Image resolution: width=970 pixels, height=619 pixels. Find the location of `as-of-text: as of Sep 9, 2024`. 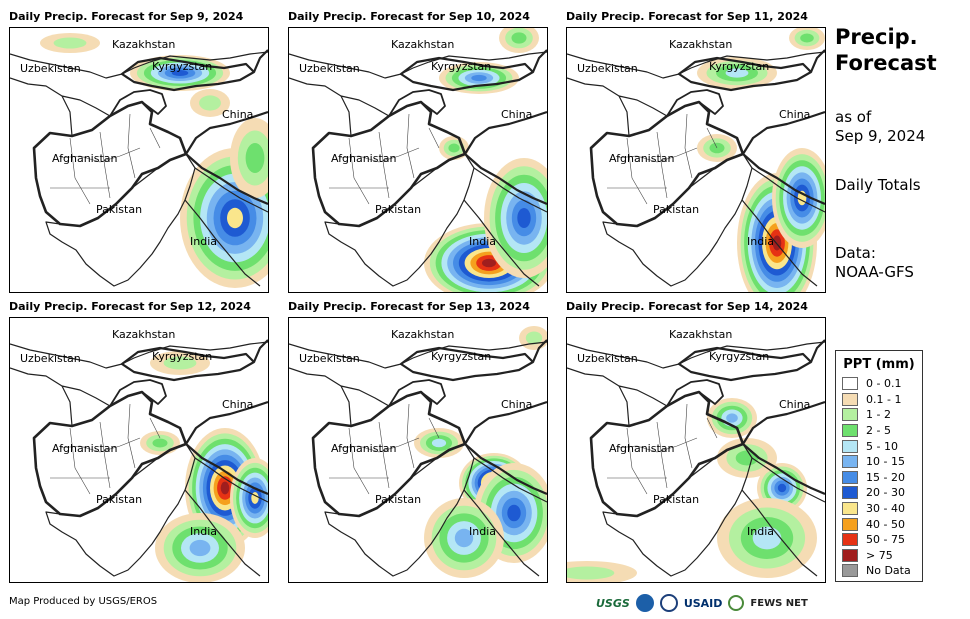

as-of-text: as of Sep 9, 2024 is located at coordinates (880, 127).